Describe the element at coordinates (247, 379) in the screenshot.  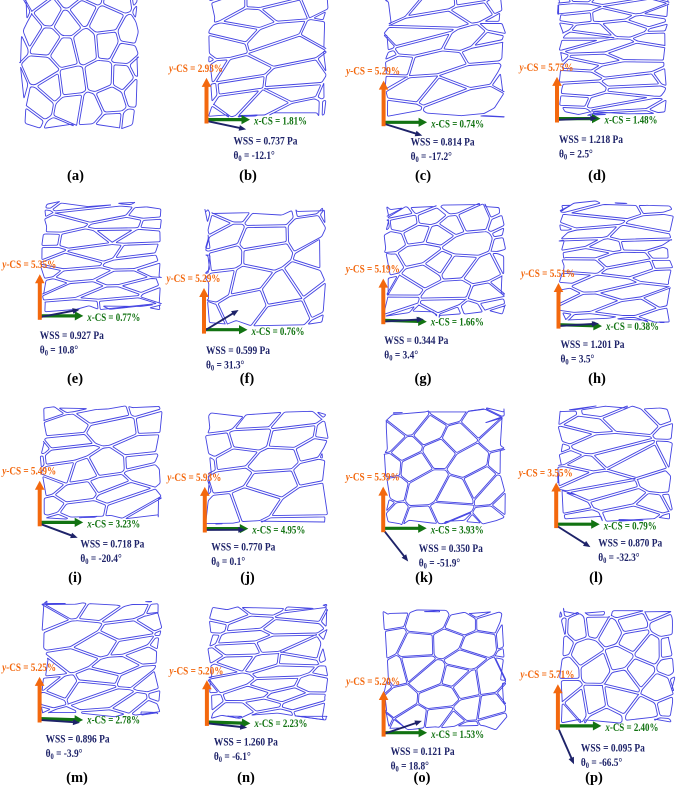
I see `svg-text: (f)` at that location.